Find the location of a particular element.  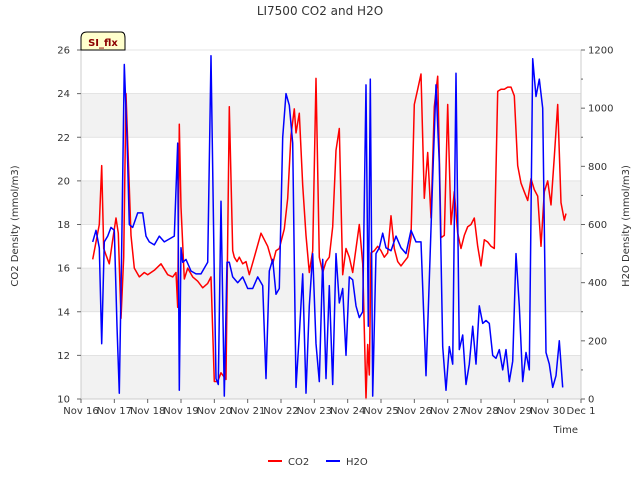

y-right-tick-label: 1200 is located at coordinates (600, 51).